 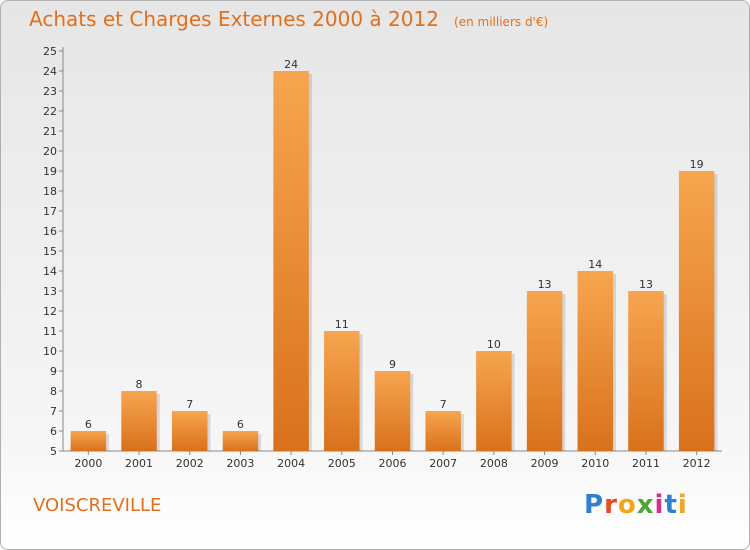 I want to click on x-tick-label: 2012, so click(x=697, y=463).